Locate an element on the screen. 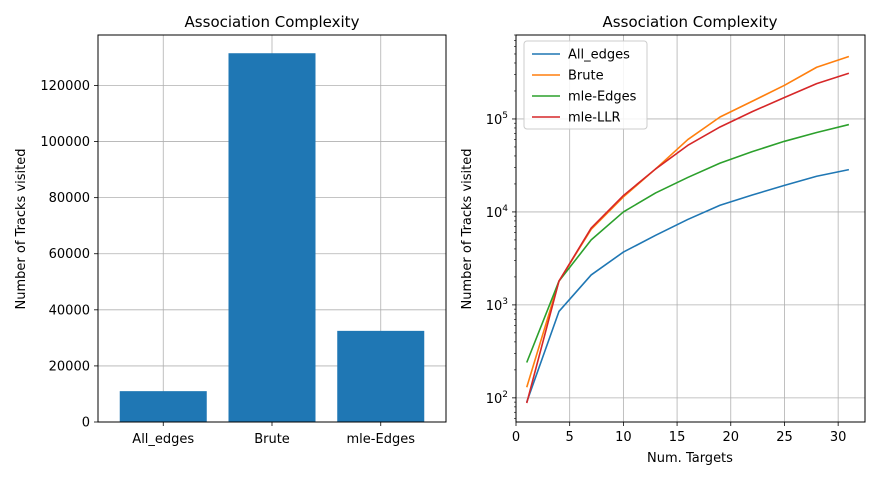 The width and height of the screenshot is (880, 480). line-chart-y-axis-label: Number of Tracks visited is located at coordinates (467, 229).